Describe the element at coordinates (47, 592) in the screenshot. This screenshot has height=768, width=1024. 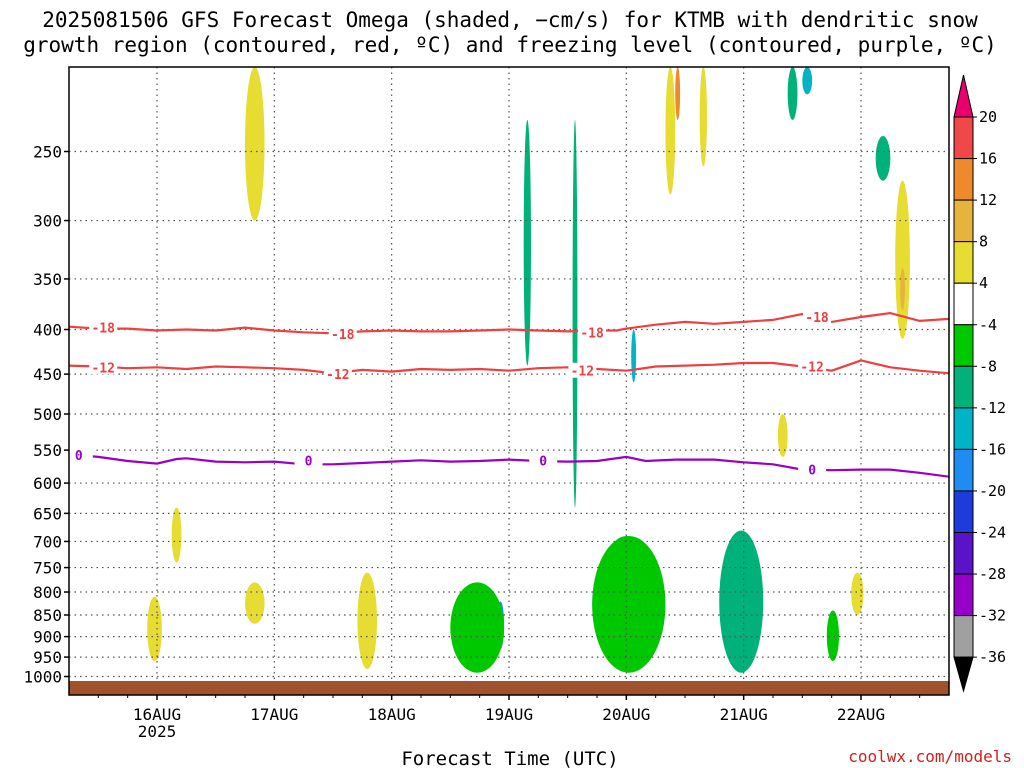
I see `y-tick-label-800: 800` at that location.